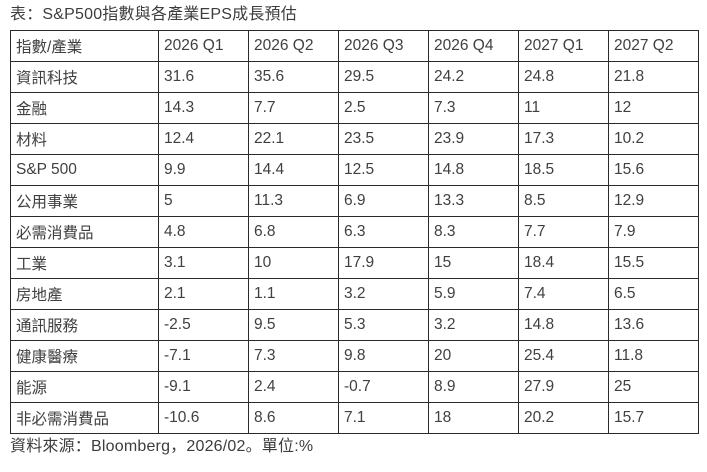 The height and width of the screenshot is (472, 707). I want to click on table-row: 資訊科技 31.6 35.6 29.5 24.2 24.8 21.8, so click(354, 77).